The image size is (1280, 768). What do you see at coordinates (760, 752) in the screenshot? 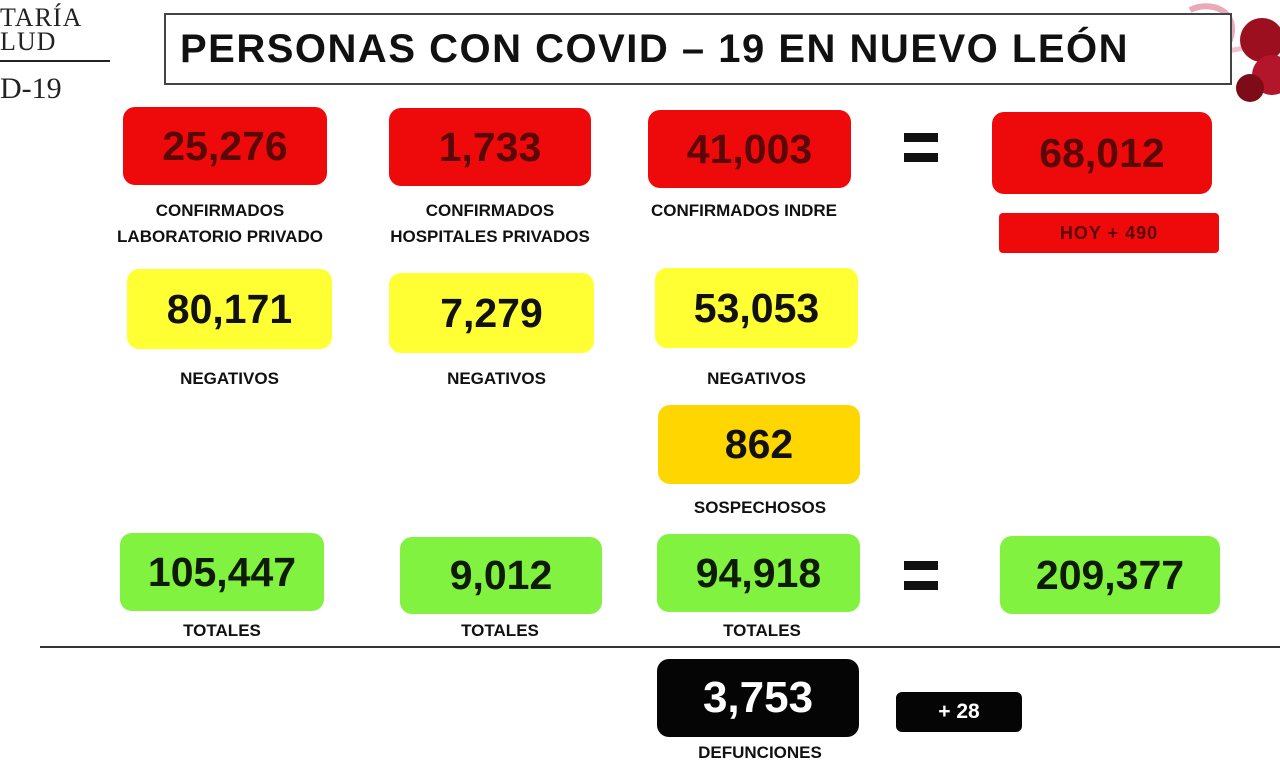
I see `defunciones-label: DEFUNCIONES` at bounding box center [760, 752].